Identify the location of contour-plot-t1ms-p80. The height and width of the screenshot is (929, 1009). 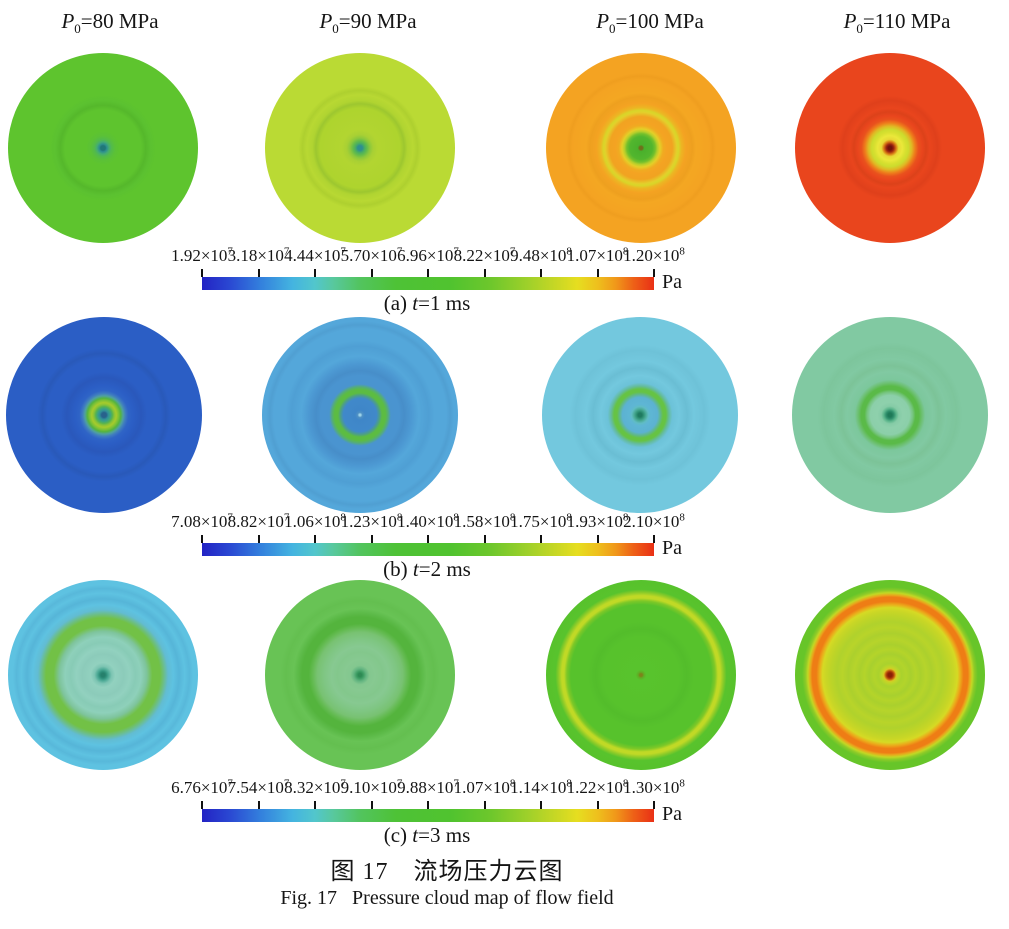
(103, 148).